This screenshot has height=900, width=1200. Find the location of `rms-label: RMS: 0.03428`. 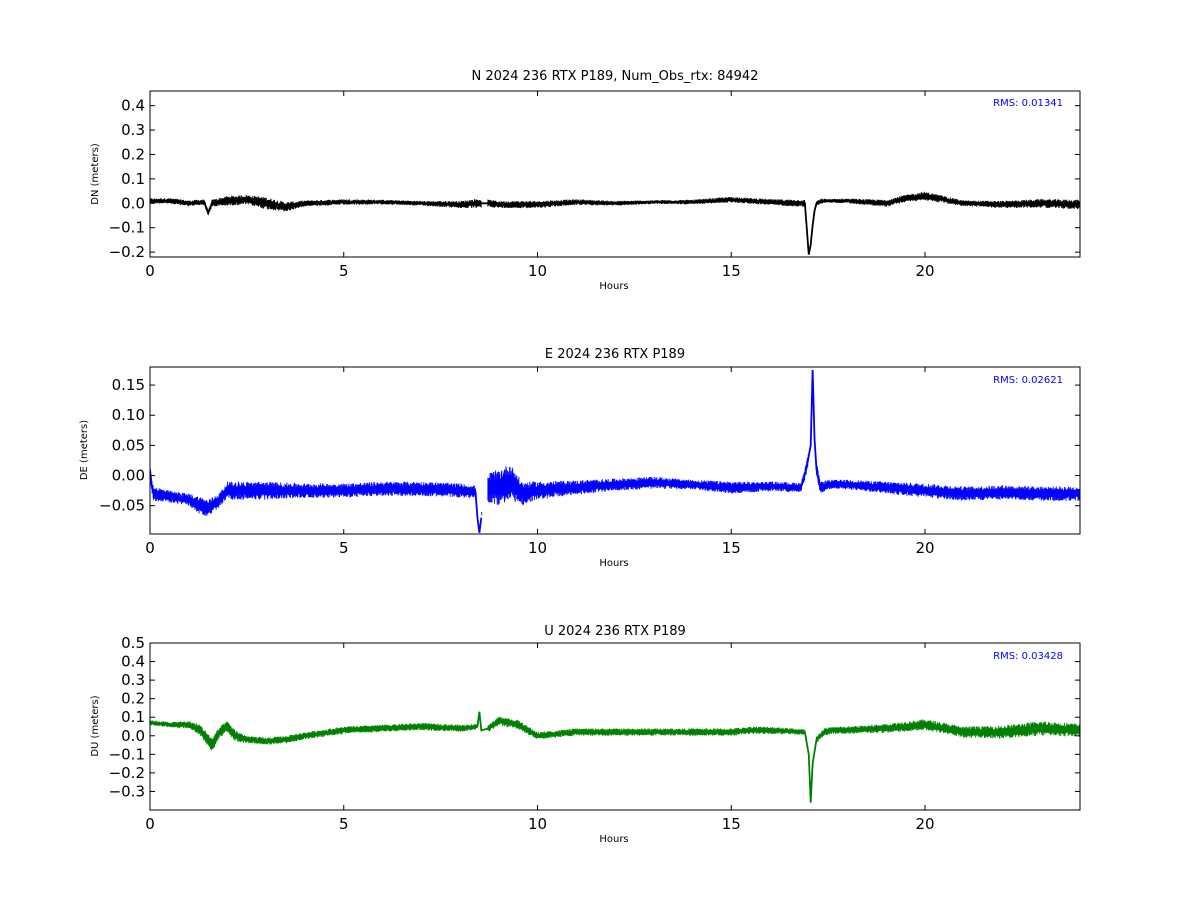

rms-label: RMS: 0.03428 is located at coordinates (1028, 656).